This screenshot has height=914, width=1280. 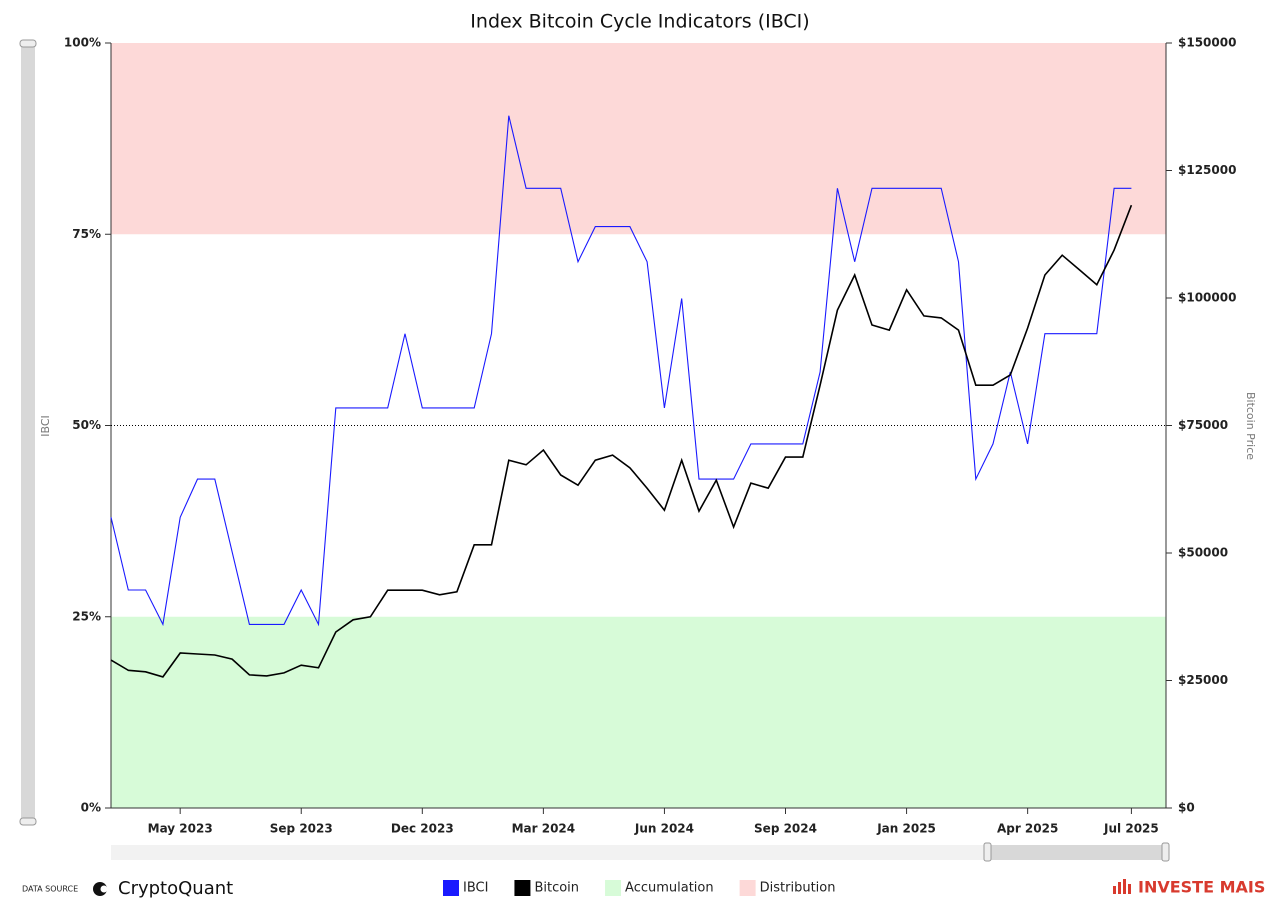 What do you see at coordinates (1186, 808) in the screenshot?
I see `y2-tick-label: $0` at bounding box center [1186, 808].